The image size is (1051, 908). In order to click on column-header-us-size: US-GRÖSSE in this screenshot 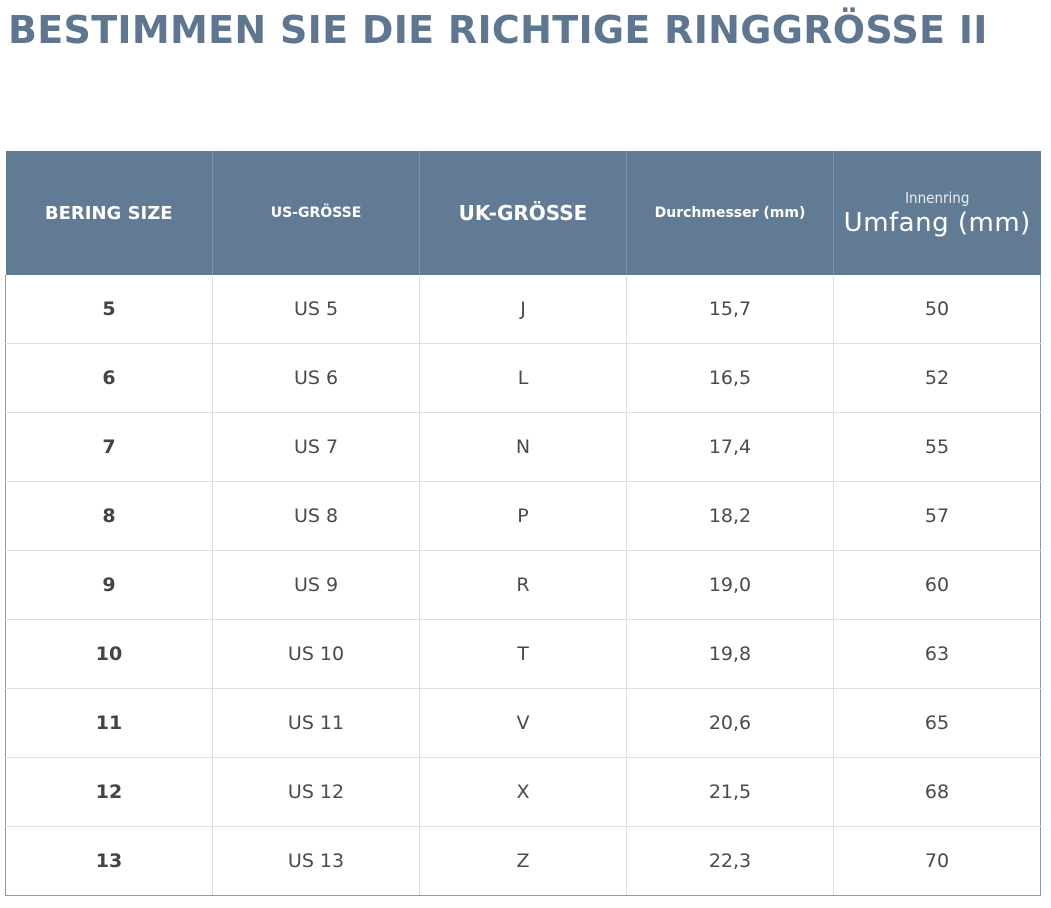, I will do `click(316, 213)`.